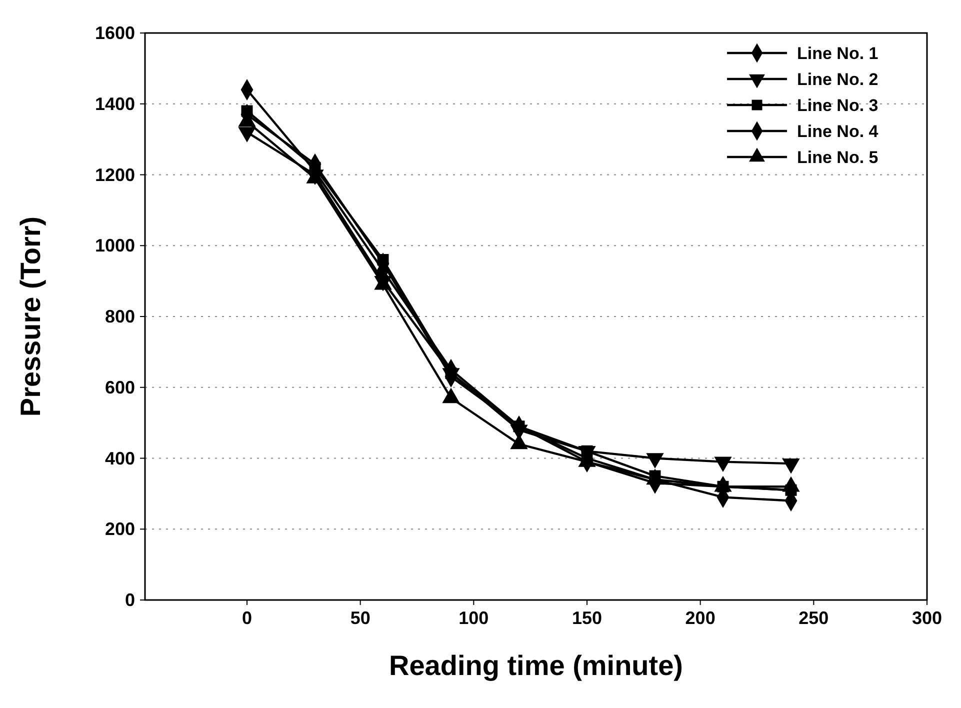 This screenshot has width=961, height=708. Describe the element at coordinates (700, 618) in the screenshot. I see `x-tick-label: 200` at that location.